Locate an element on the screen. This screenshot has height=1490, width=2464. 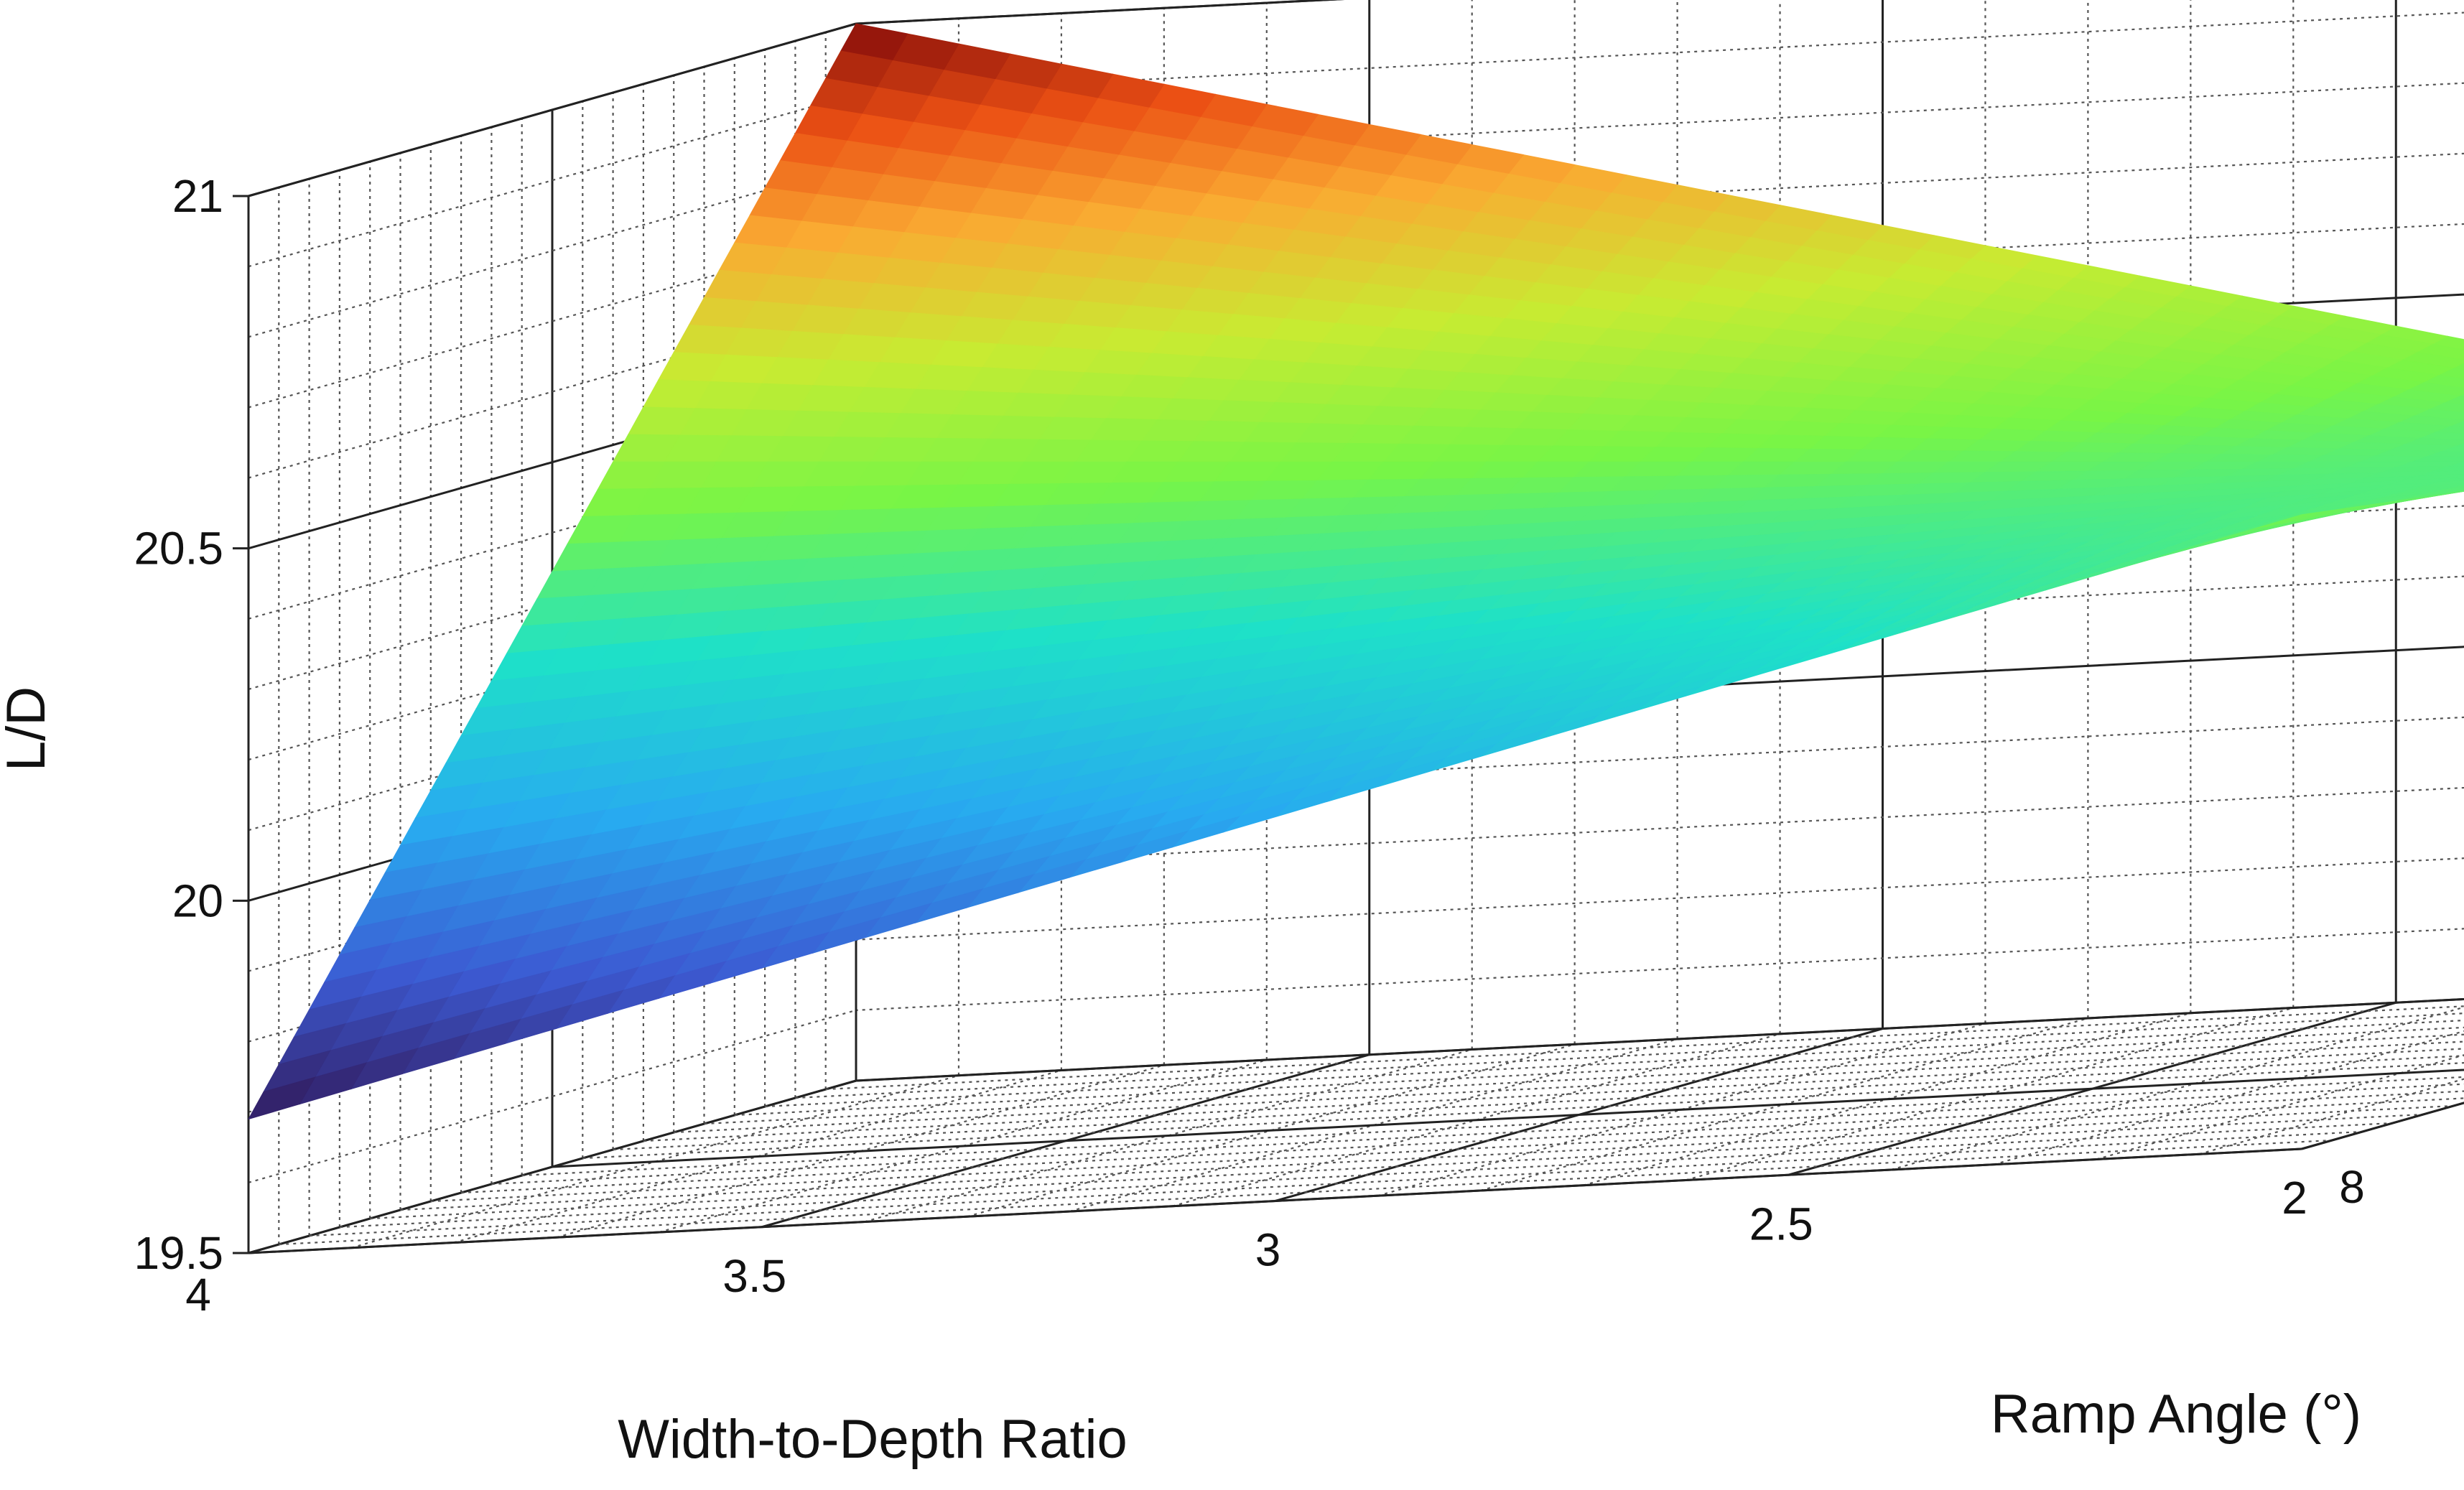
x-tick-label: 3 is located at coordinates (1268, 1250).